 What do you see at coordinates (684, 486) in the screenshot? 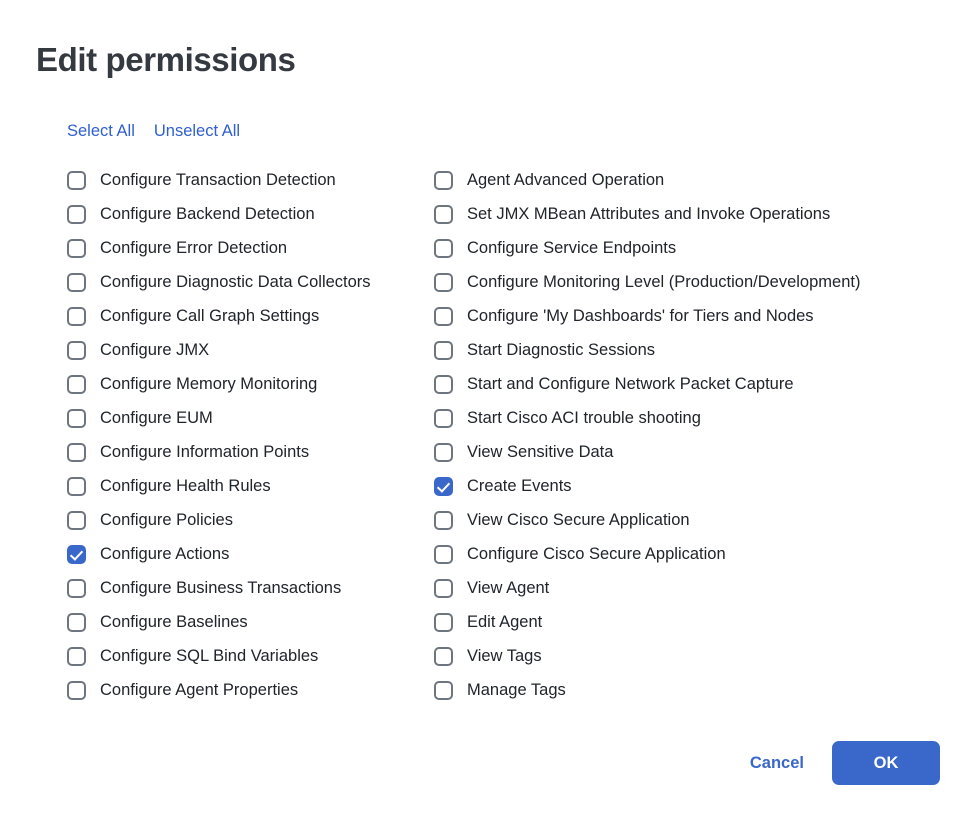
I see `permission-row: Create Events` at bounding box center [684, 486].